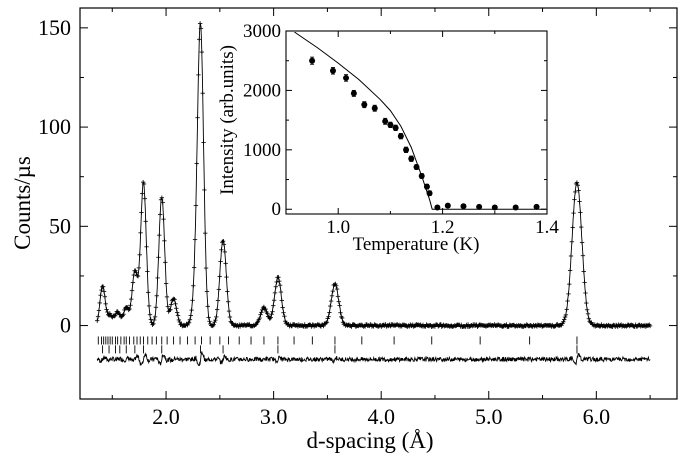 The width and height of the screenshot is (685, 464). Describe the element at coordinates (166, 416) in the screenshot. I see `x-tick-label: 2.0` at that location.